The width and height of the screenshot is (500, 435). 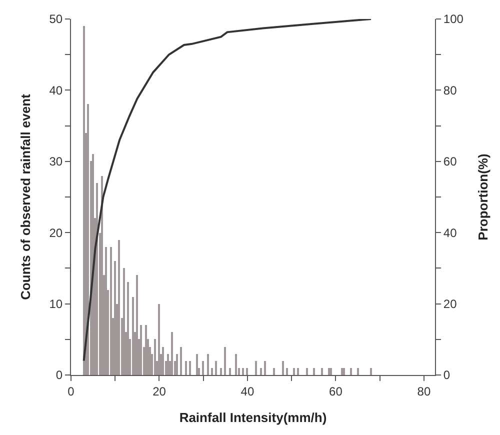 I want to click on y2-tick-label: 40, so click(x=450, y=233).